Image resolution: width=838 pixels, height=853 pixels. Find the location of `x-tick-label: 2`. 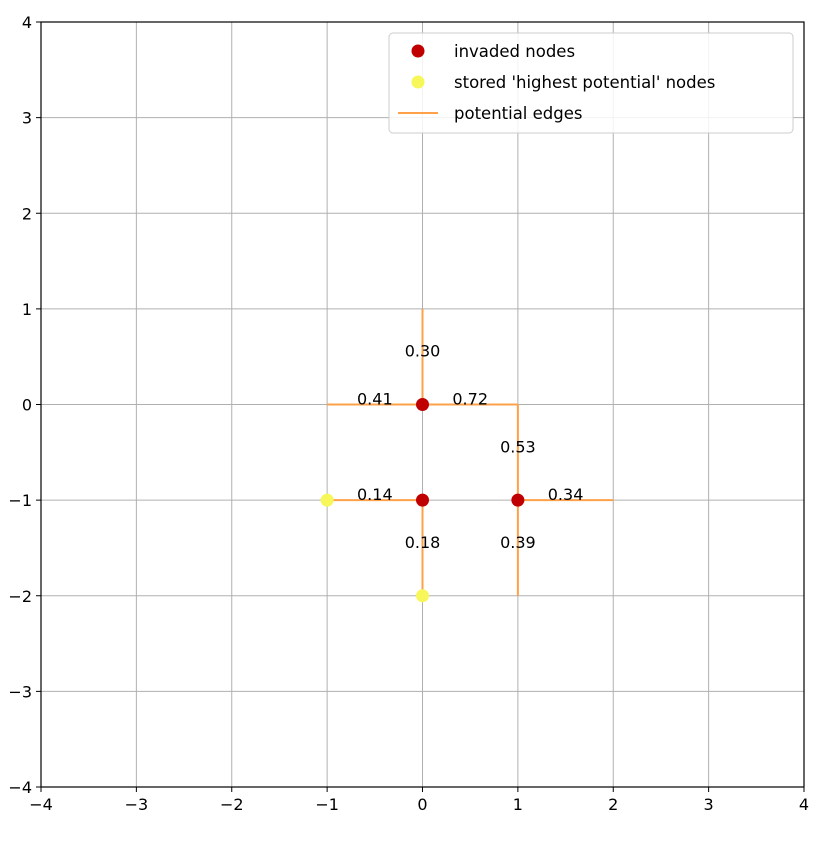

x-tick-label: 2 is located at coordinates (613, 804).